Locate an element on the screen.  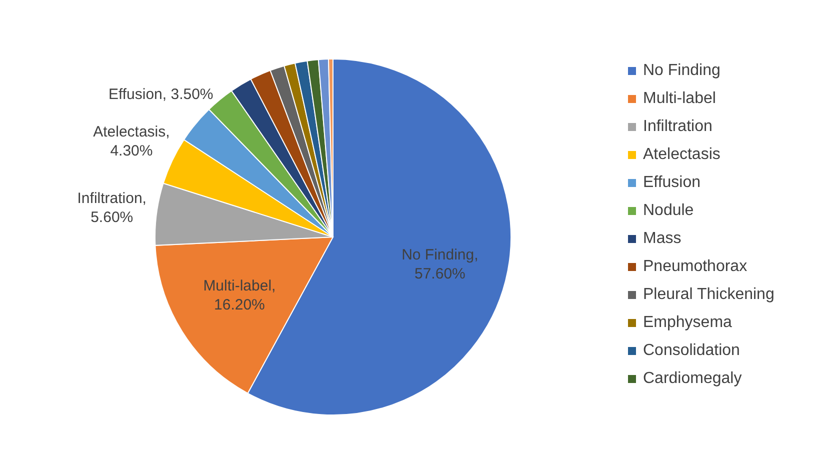
data-label: Multi-label, 16.20% is located at coordinates (239, 296).